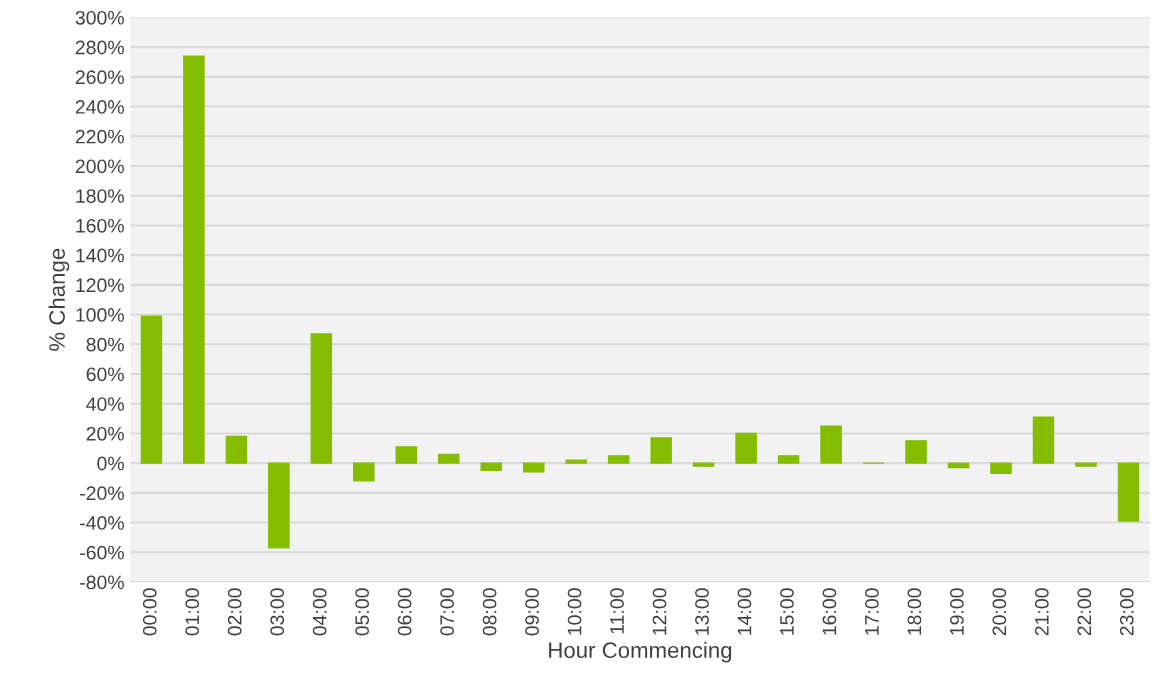 Image resolution: width=1152 pixels, height=697 pixels. I want to click on y-tick-label: 120%, so click(100, 285).